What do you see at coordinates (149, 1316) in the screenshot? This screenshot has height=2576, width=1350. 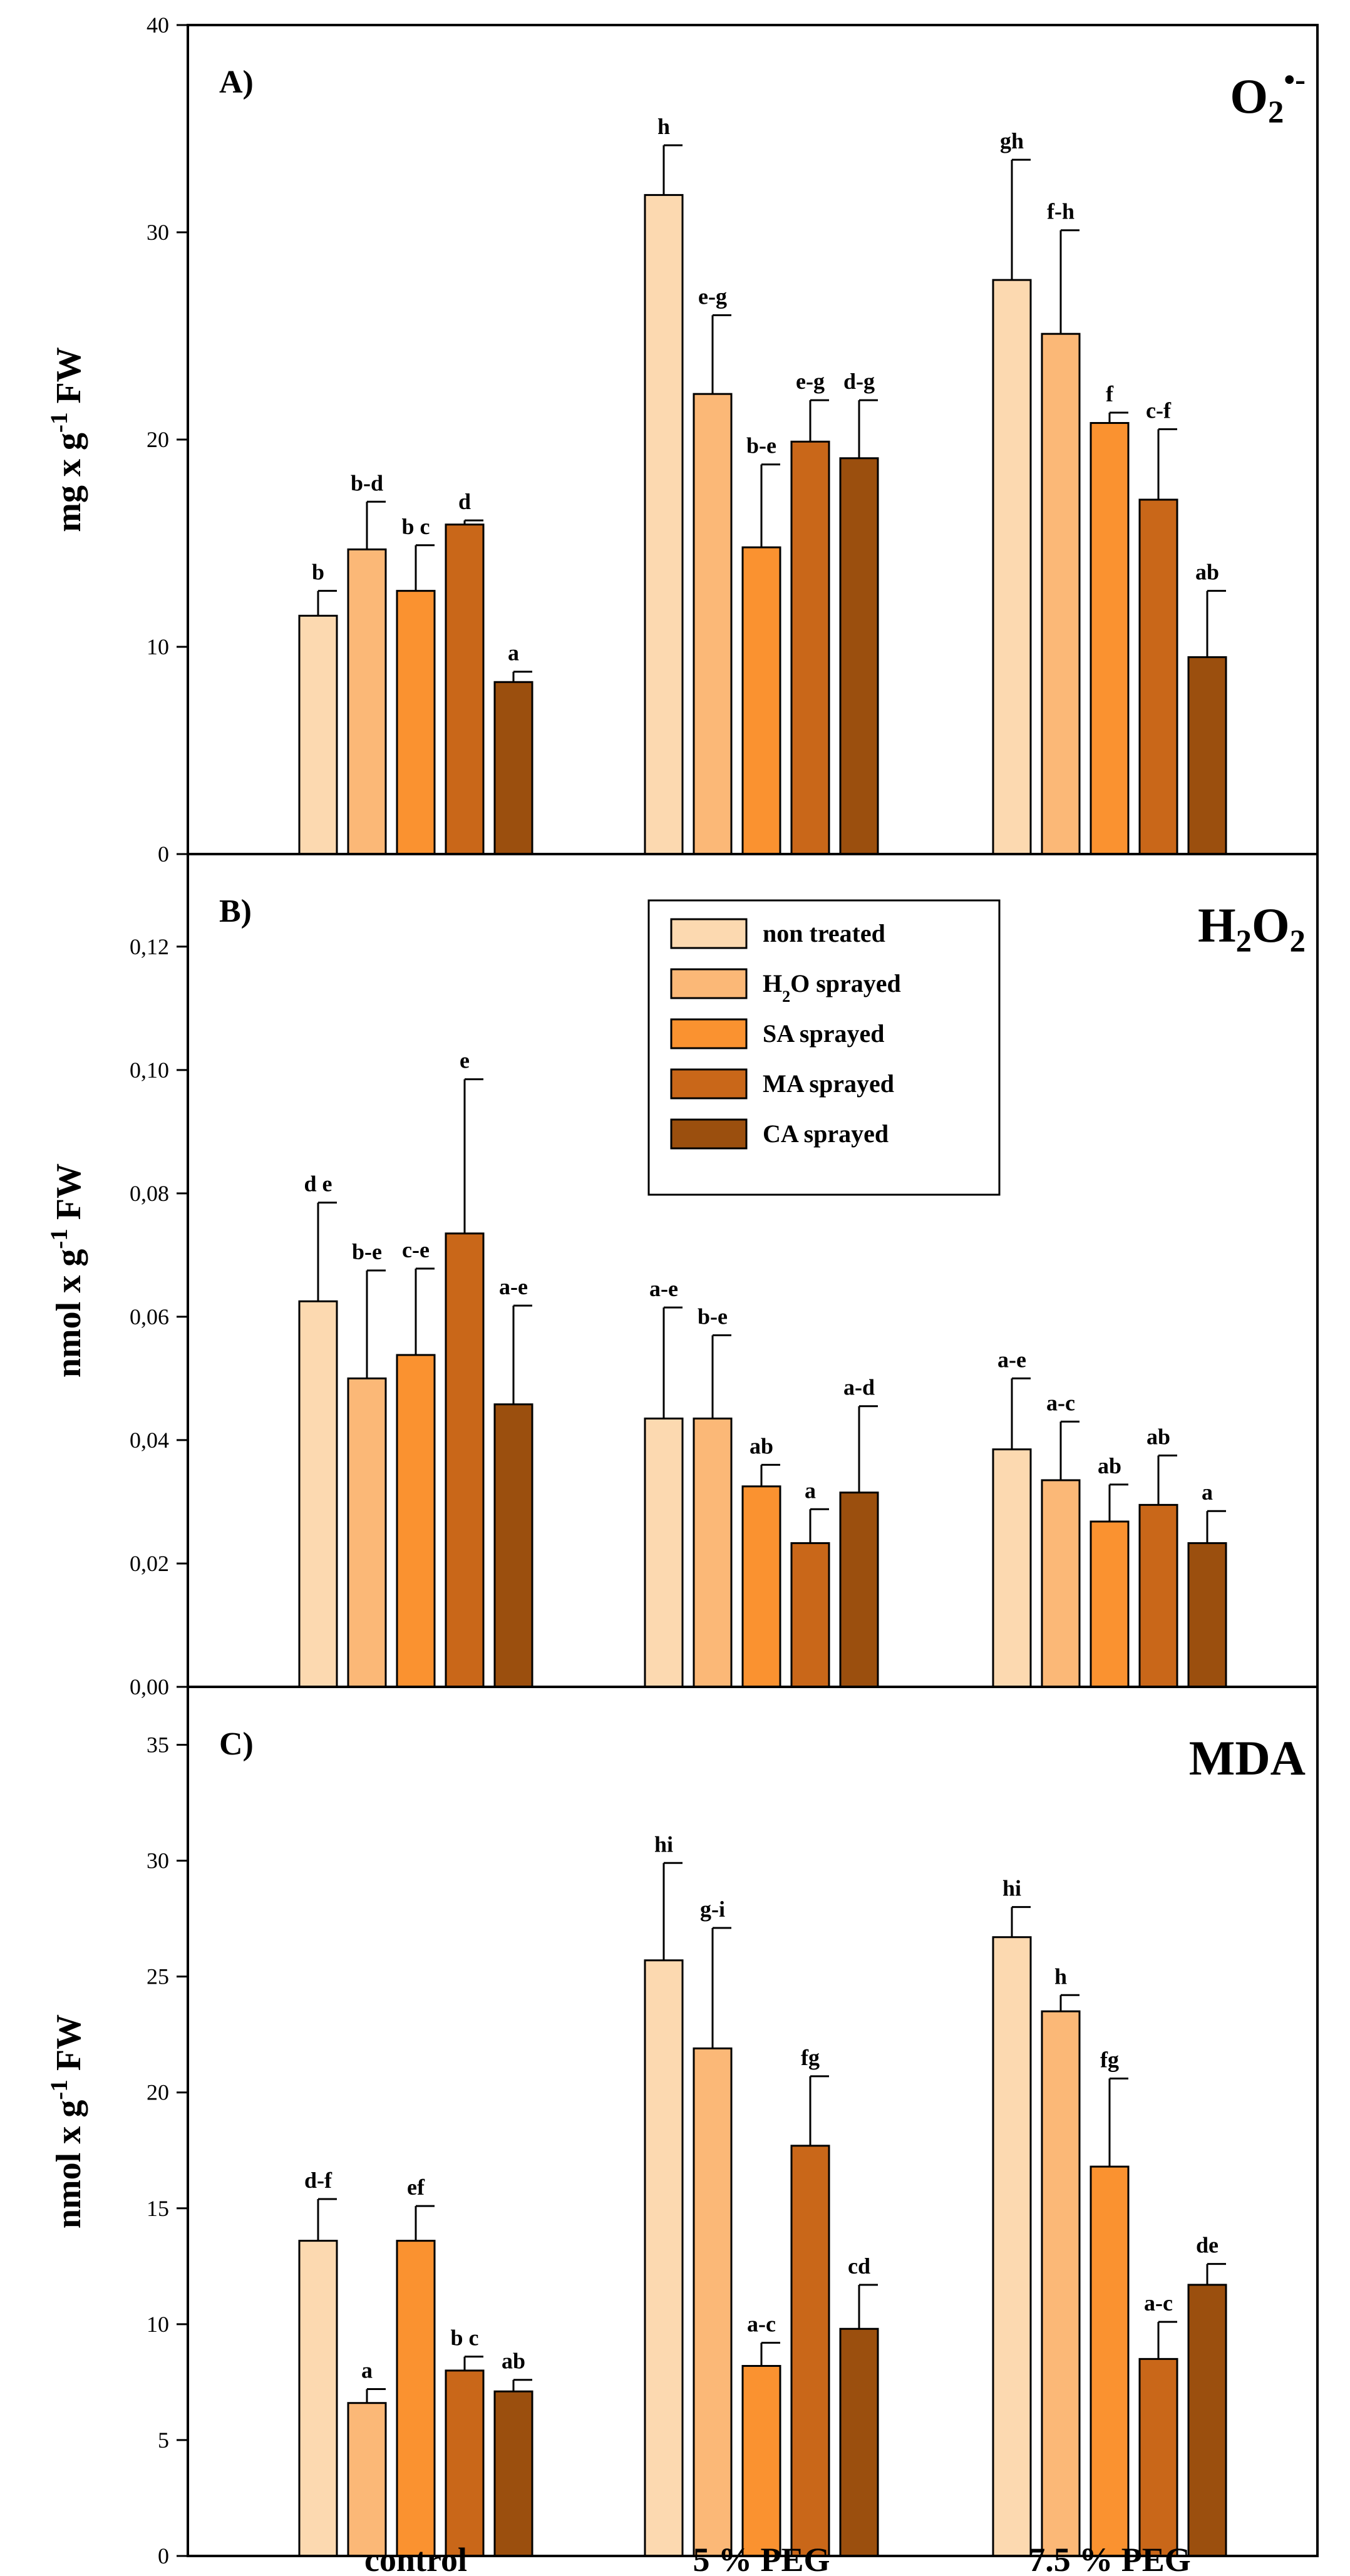 I see `y-tick-label: 0,06` at bounding box center [149, 1316].